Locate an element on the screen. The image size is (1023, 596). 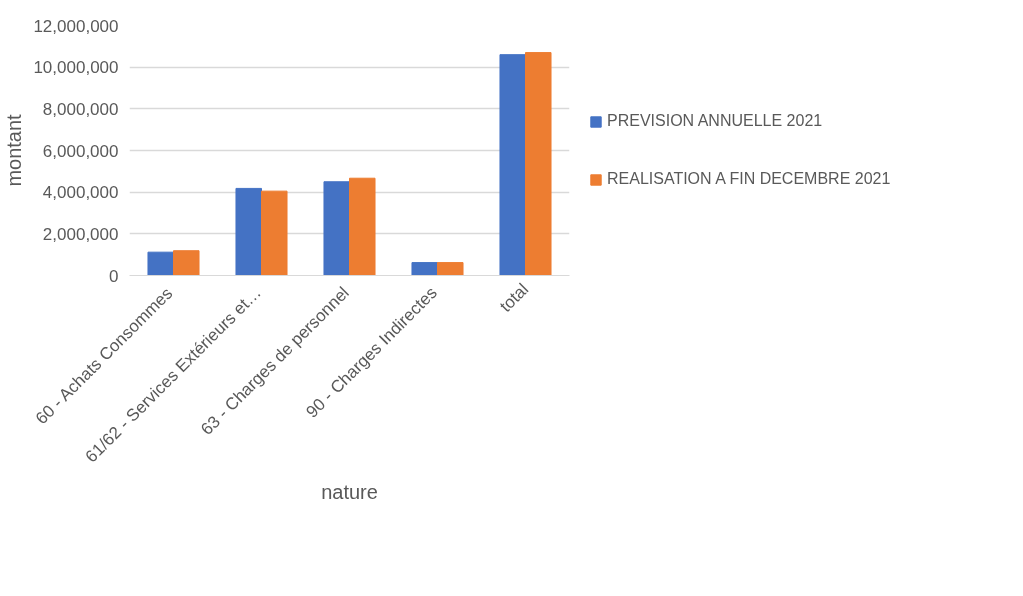
y-tick-label: 6,000,000 is located at coordinates (80, 151).